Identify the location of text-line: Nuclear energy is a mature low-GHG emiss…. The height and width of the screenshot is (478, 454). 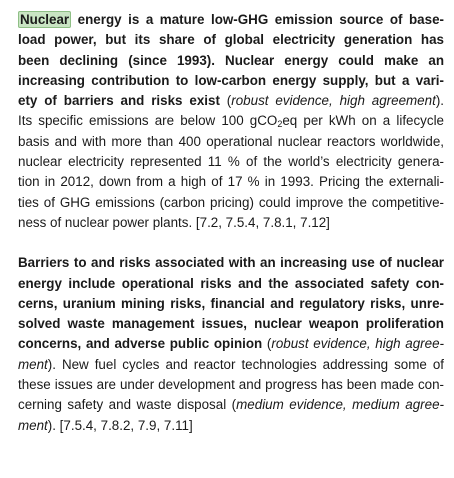
(231, 20).